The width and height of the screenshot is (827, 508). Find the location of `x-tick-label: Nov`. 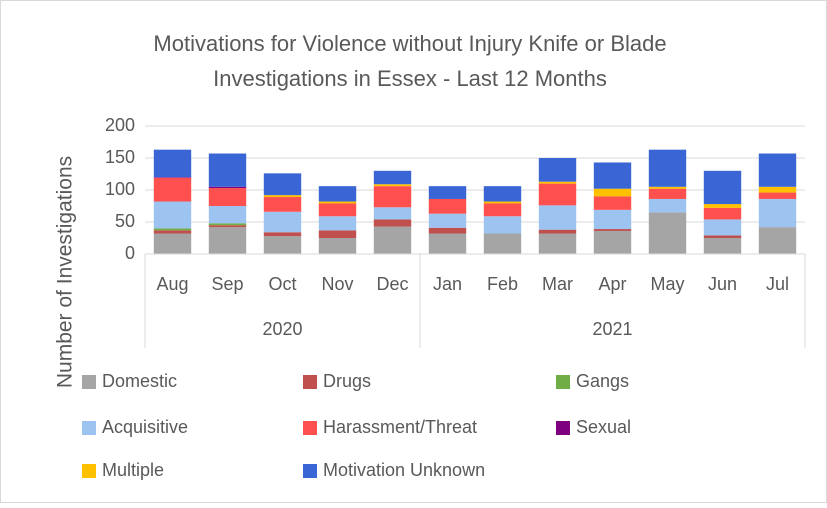

x-tick-label: Nov is located at coordinates (337, 284).